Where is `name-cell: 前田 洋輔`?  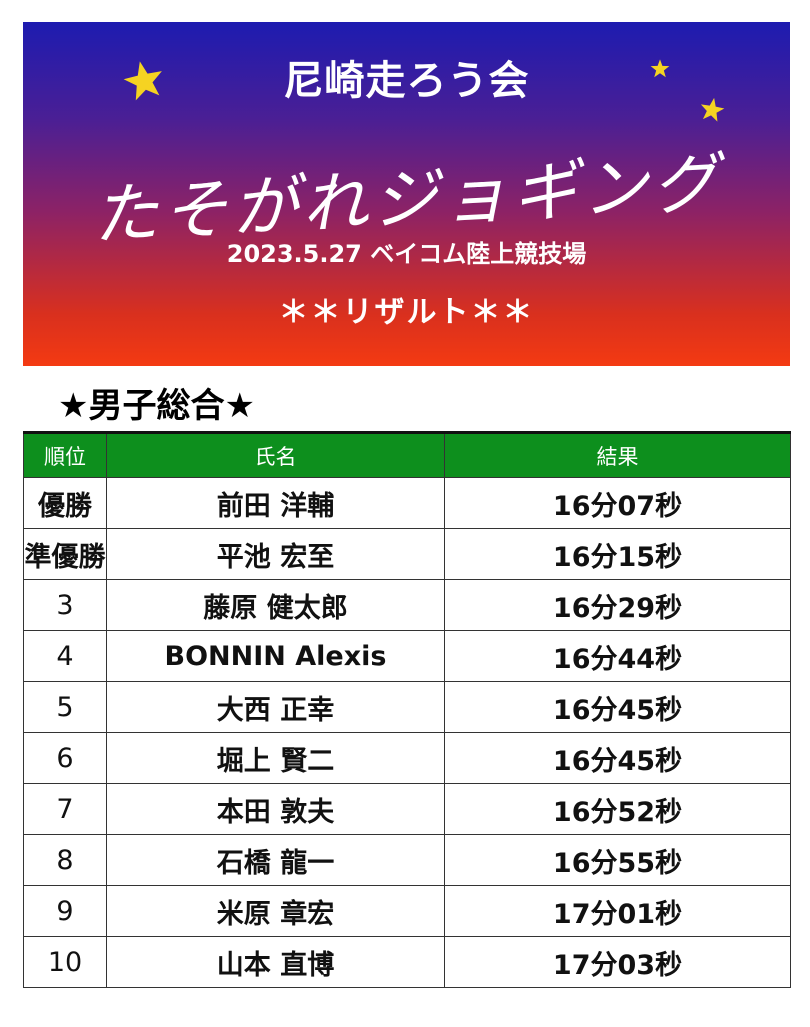 name-cell: 前田 洋輔 is located at coordinates (275, 503).